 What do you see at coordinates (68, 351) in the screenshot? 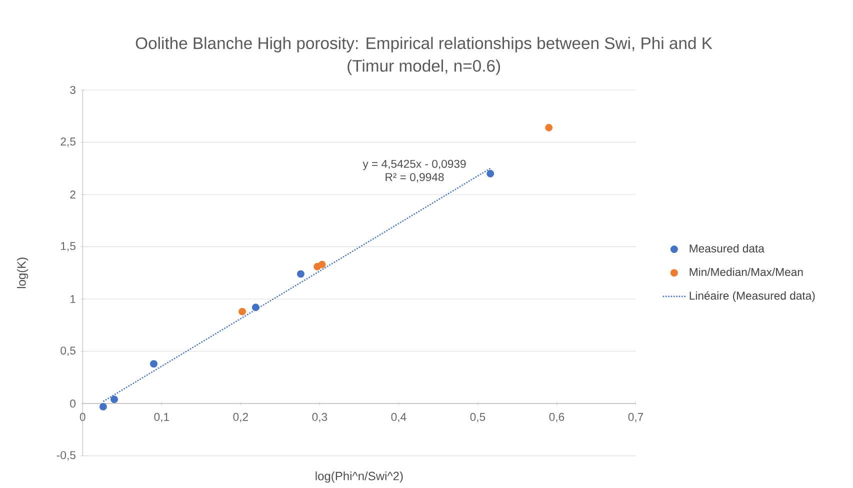
I see `y-tick-label: 0,5` at bounding box center [68, 351].